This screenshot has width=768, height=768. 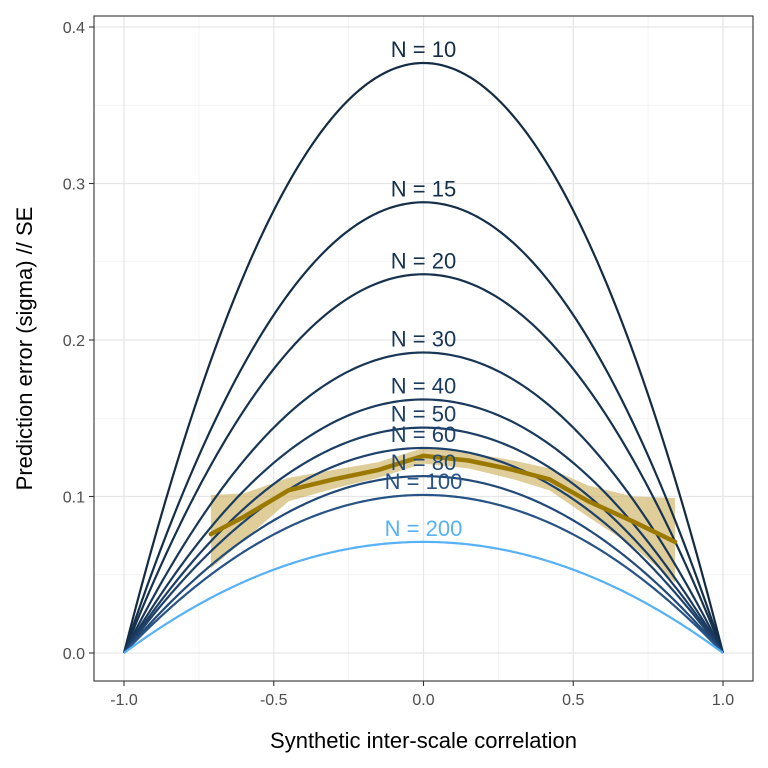 What do you see at coordinates (74, 28) in the screenshot?
I see `y-tick-label: 0.4` at bounding box center [74, 28].